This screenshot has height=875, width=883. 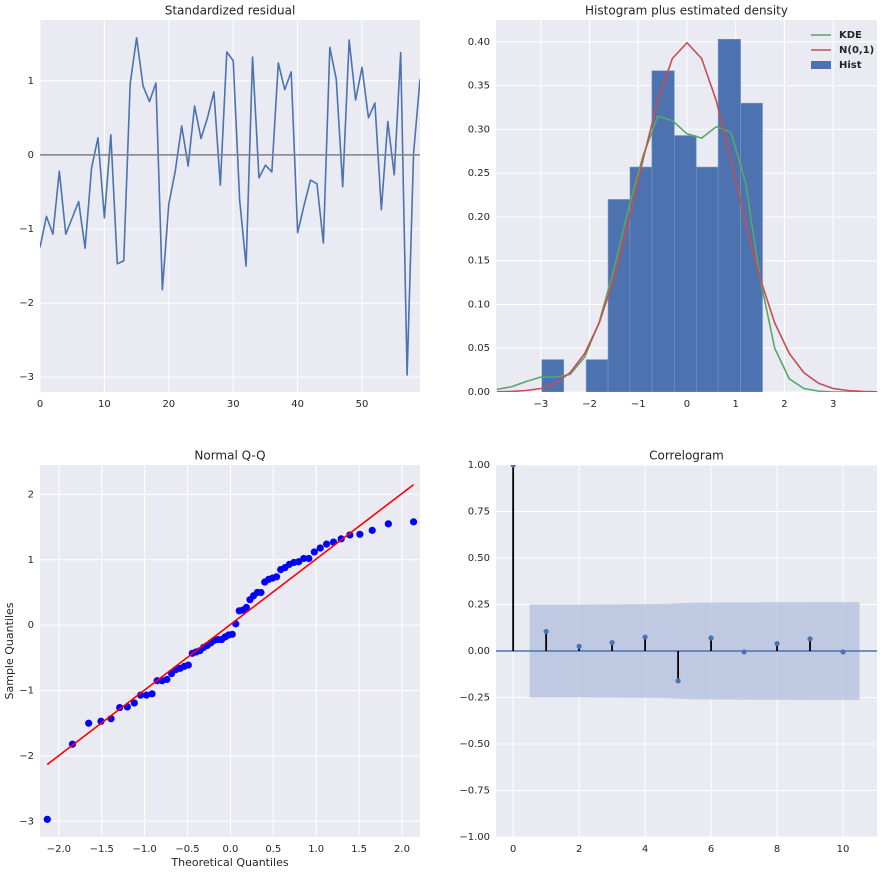 I want to click on x-tick-label: 20, so click(x=168, y=404).